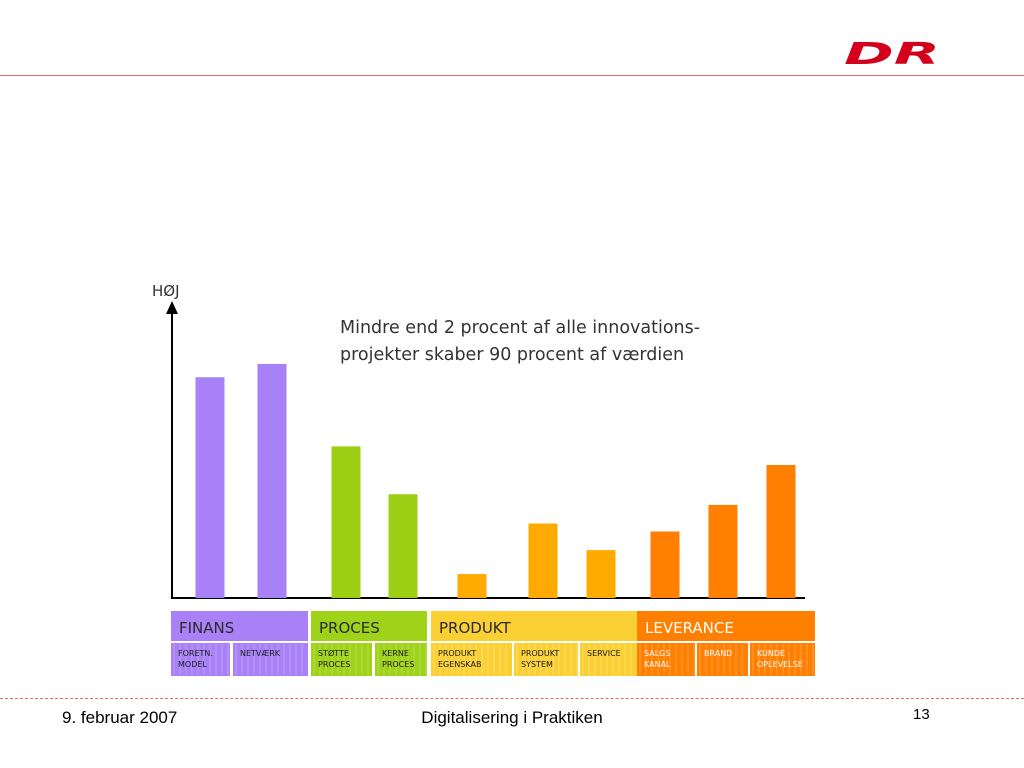  Describe the element at coordinates (195, 653) in the screenshot. I see `category-label-line: FORETN.` at that location.